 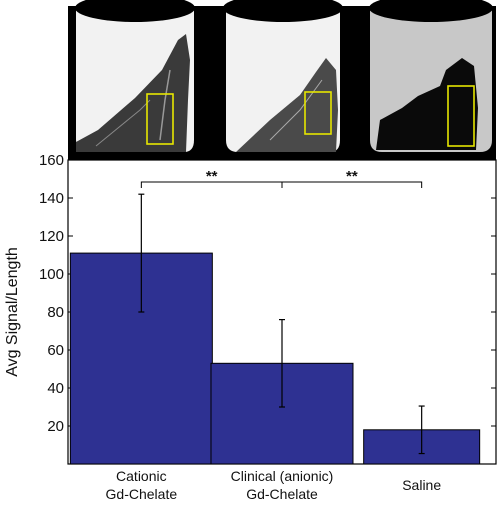 What do you see at coordinates (51, 236) in the screenshot?
I see `y-tick-label: 120` at bounding box center [51, 236].